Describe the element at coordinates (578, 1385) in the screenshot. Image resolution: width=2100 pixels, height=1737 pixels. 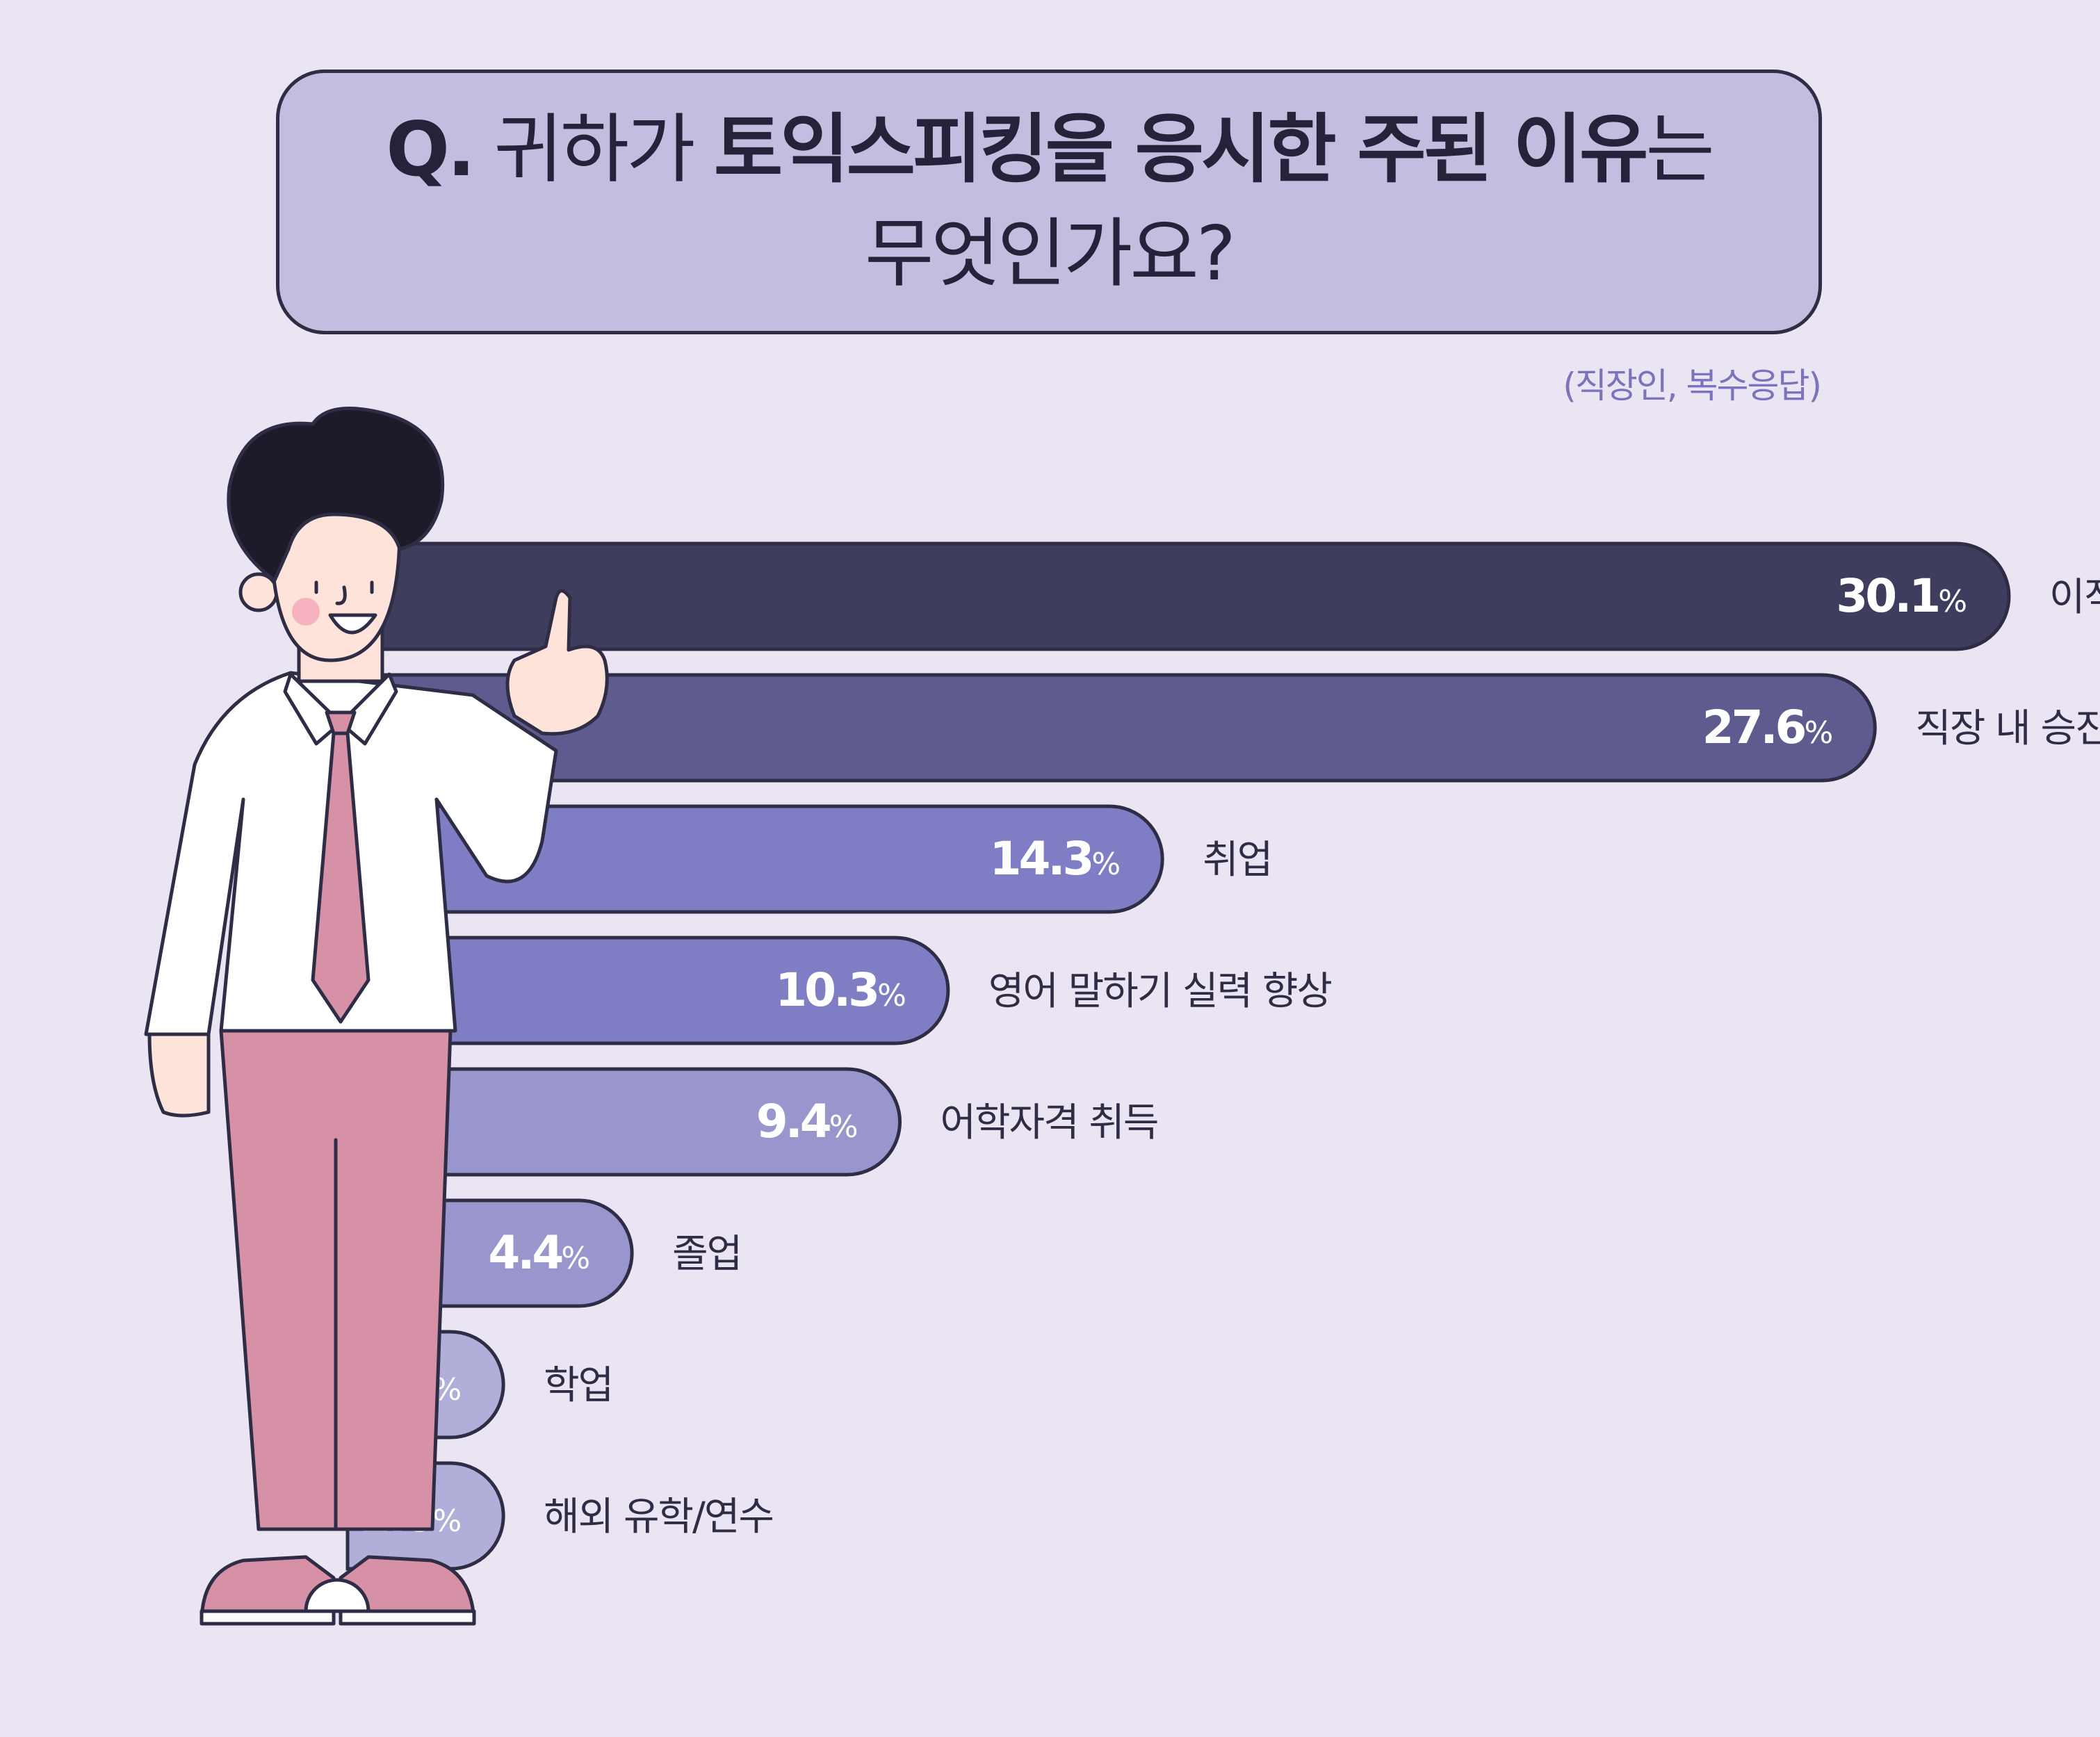
I see `category-label-7: 학업` at that location.